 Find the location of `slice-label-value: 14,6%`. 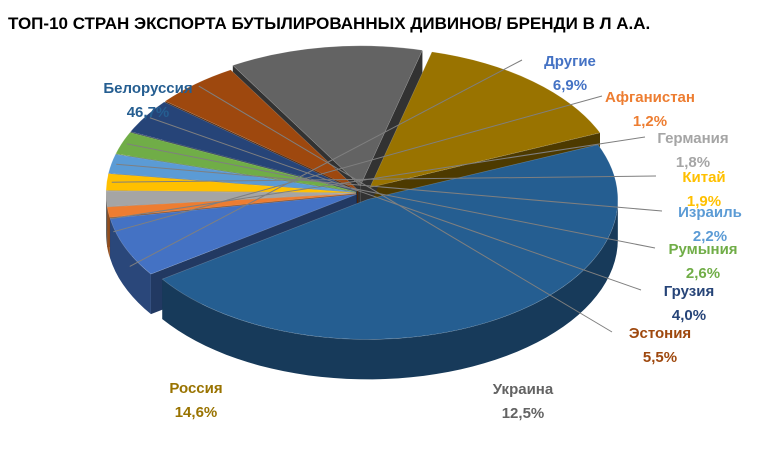

slice-label-value: 14,6% is located at coordinates (196, 412).